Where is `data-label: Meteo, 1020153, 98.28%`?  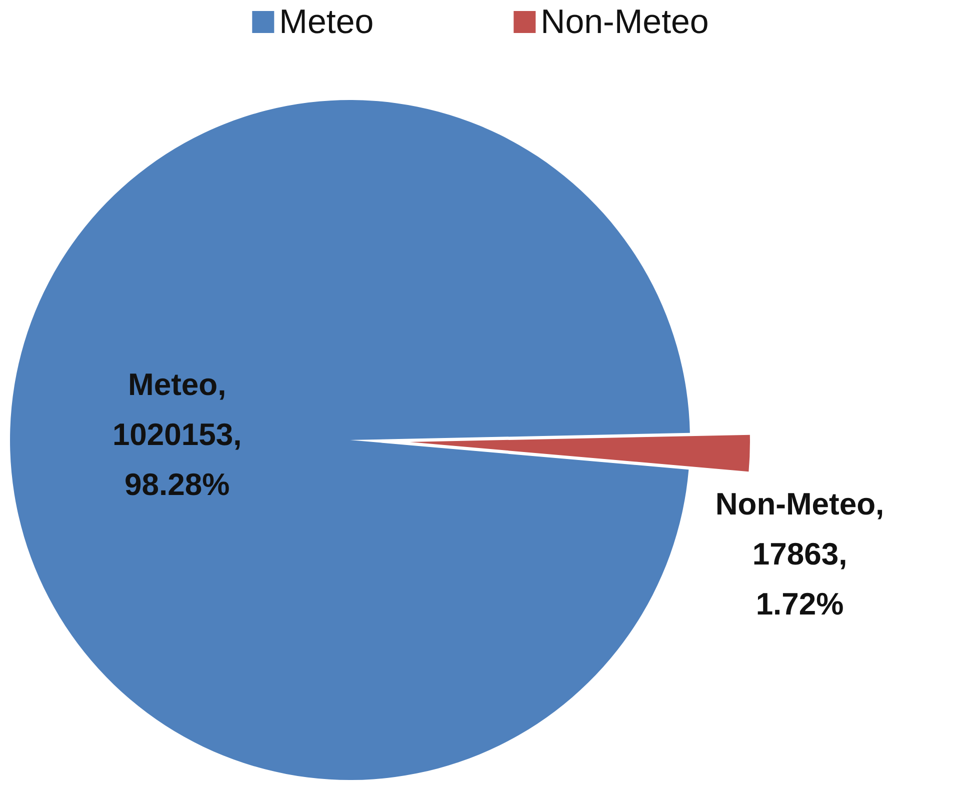
data-label: Meteo, 1020153, 98.28% is located at coordinates (177, 434).